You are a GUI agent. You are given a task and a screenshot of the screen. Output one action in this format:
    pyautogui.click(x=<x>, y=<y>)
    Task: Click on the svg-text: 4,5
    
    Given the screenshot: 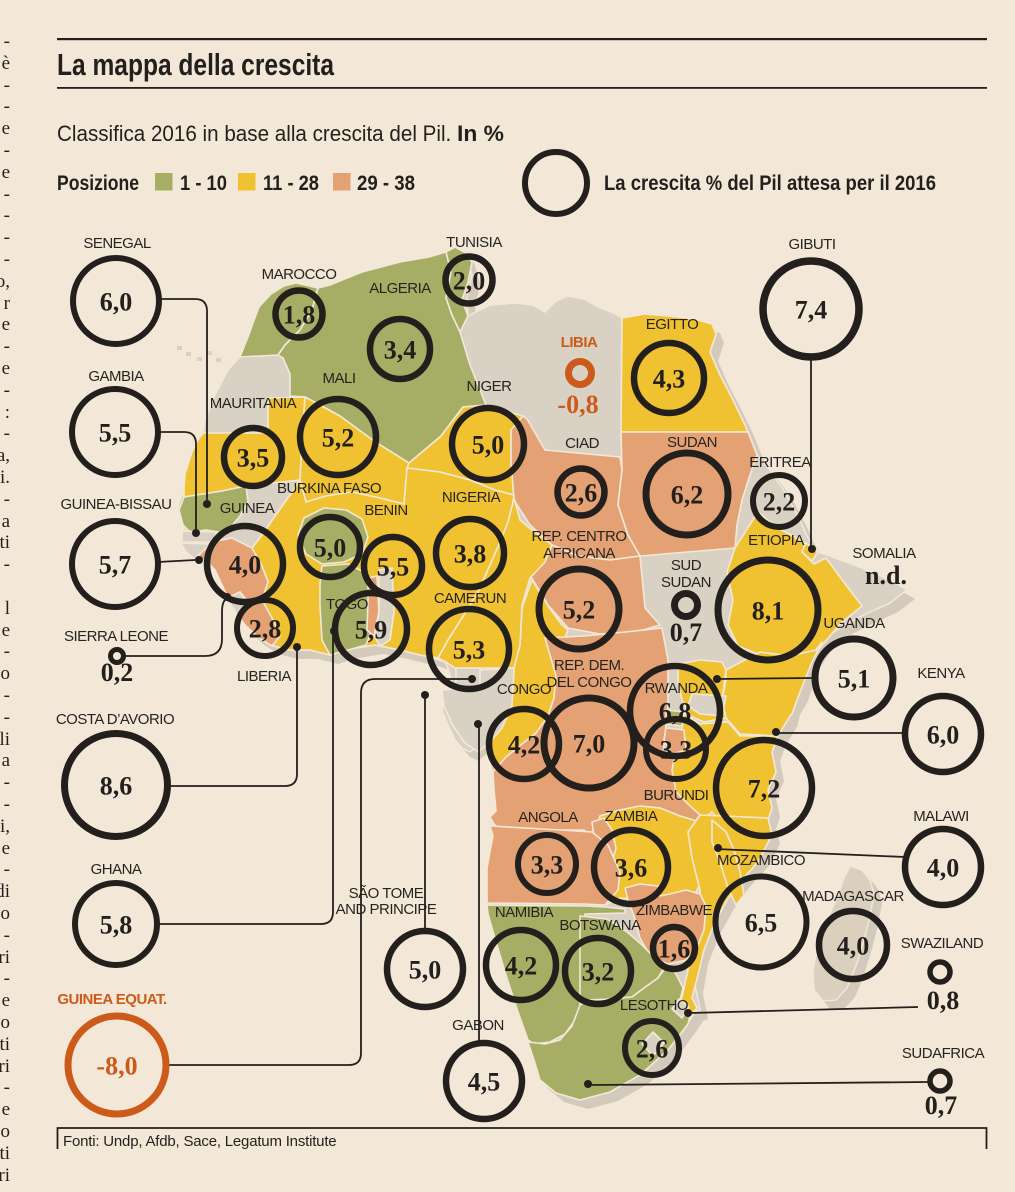 What is the action you would take?
    pyautogui.click(x=484, y=1081)
    